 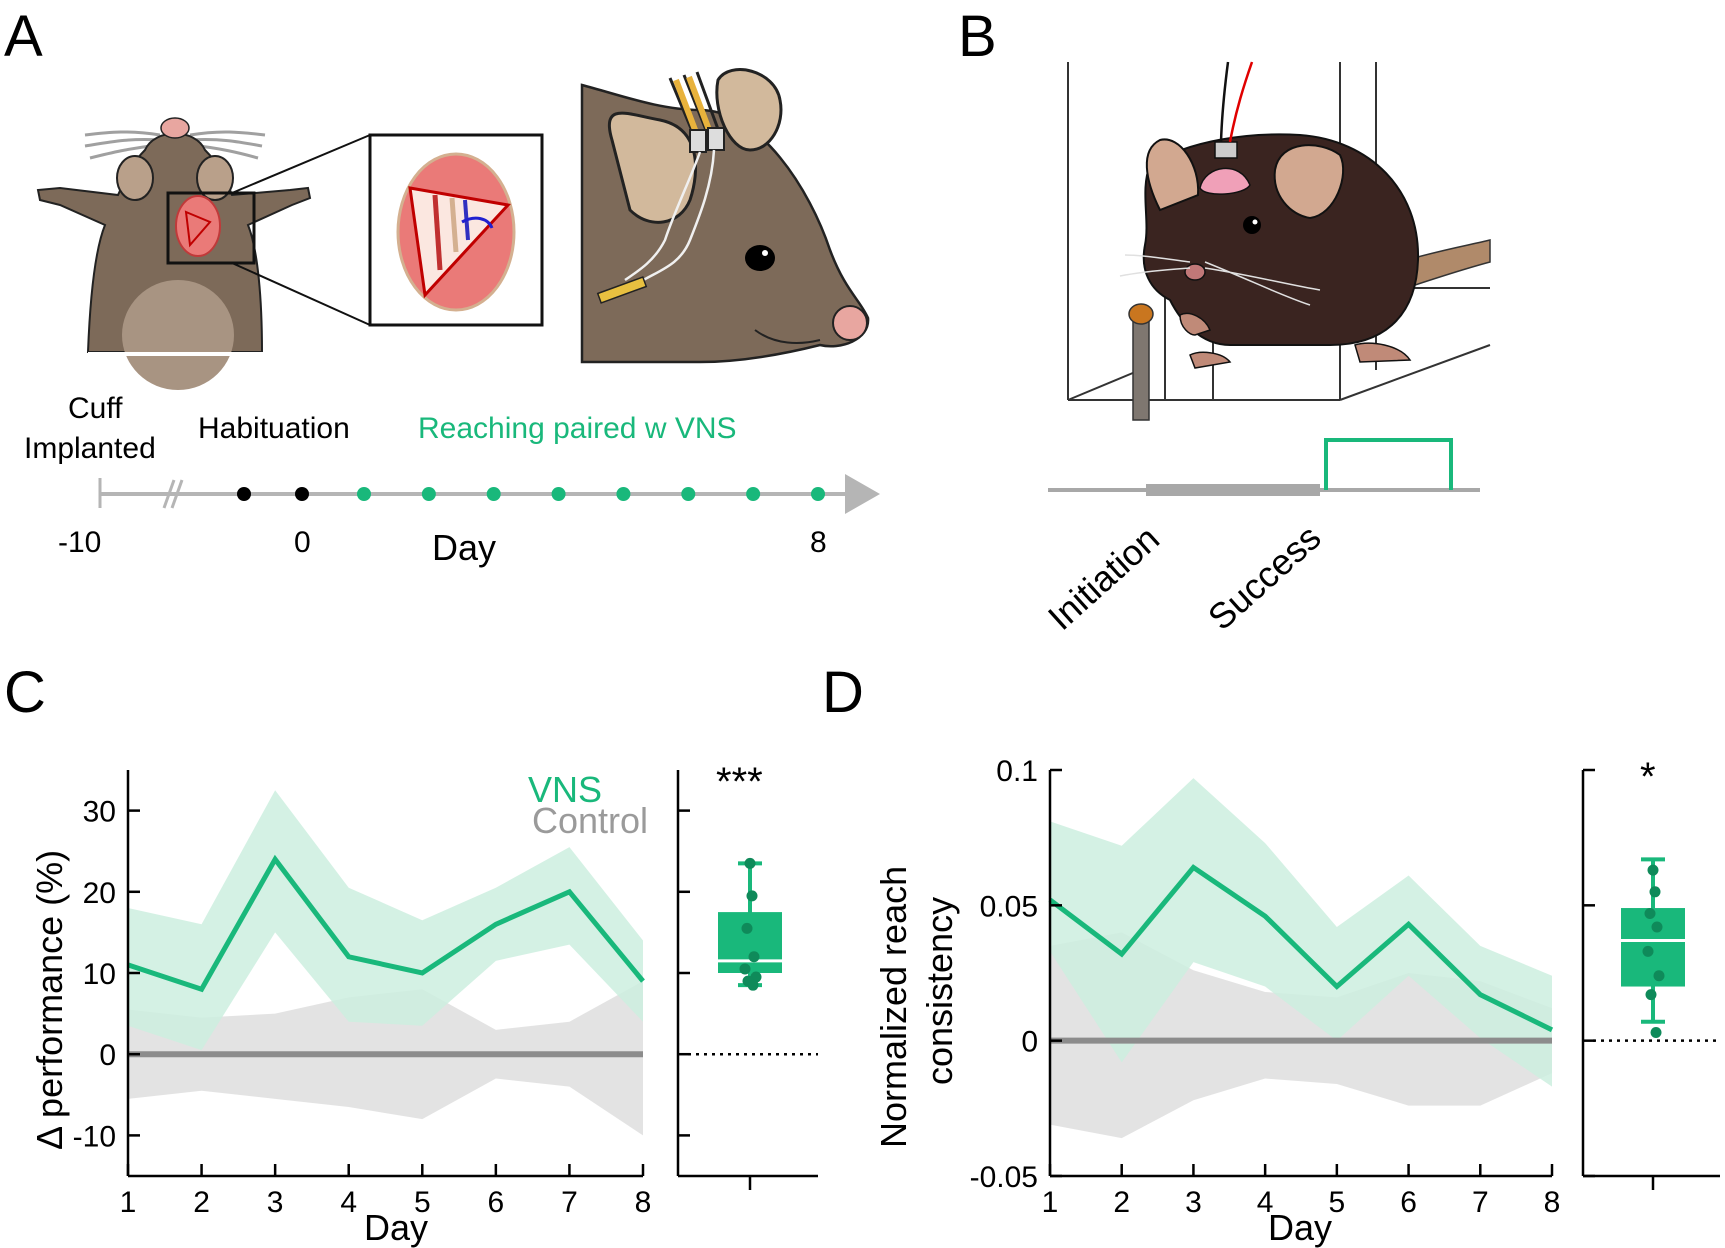 I want to click on y-tick-label: -0.05, so click(x=1004, y=1177).